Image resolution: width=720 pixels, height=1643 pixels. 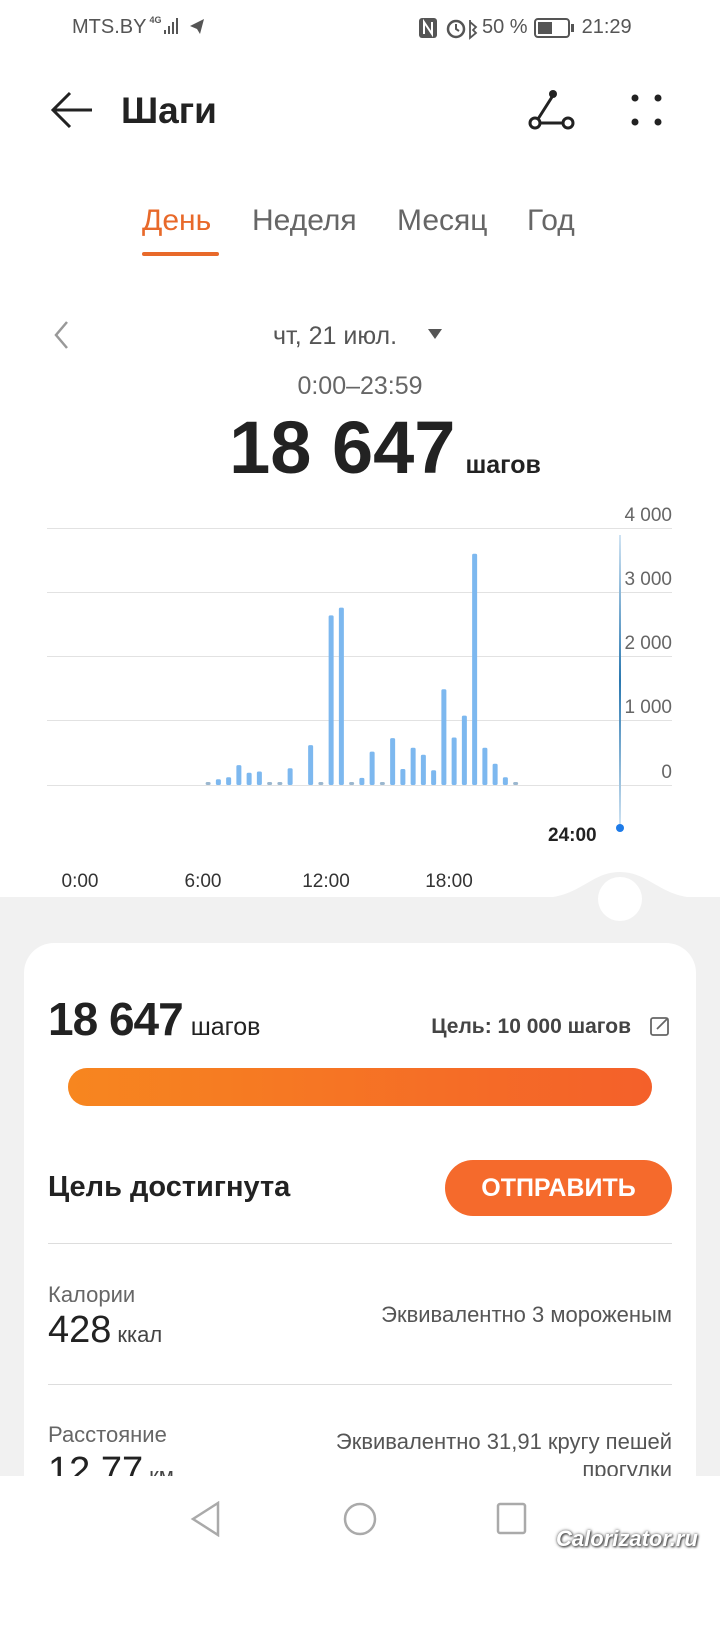 I want to click on calories-row: 428 ккал, so click(x=105, y=1330).